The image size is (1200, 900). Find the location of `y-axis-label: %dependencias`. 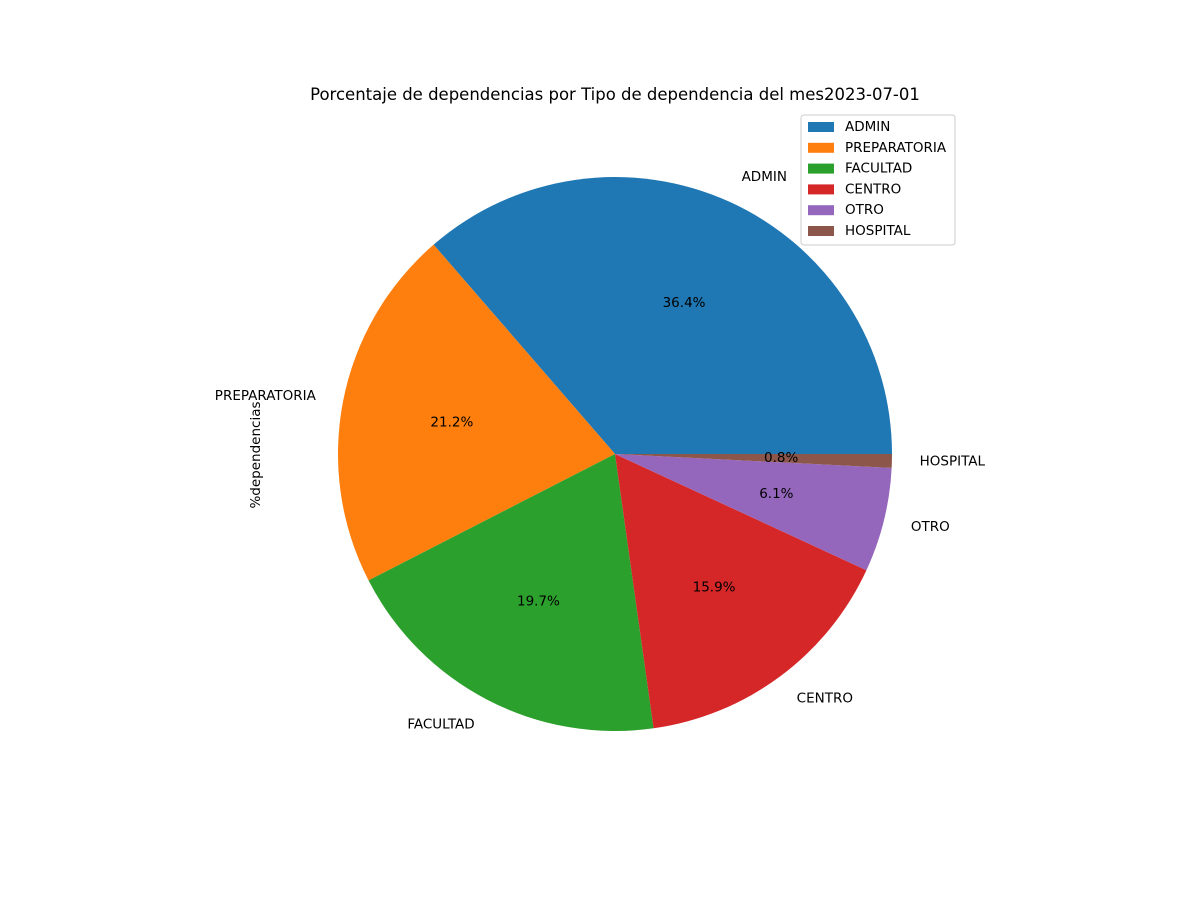

y-axis-label: %dependencias is located at coordinates (256, 454).